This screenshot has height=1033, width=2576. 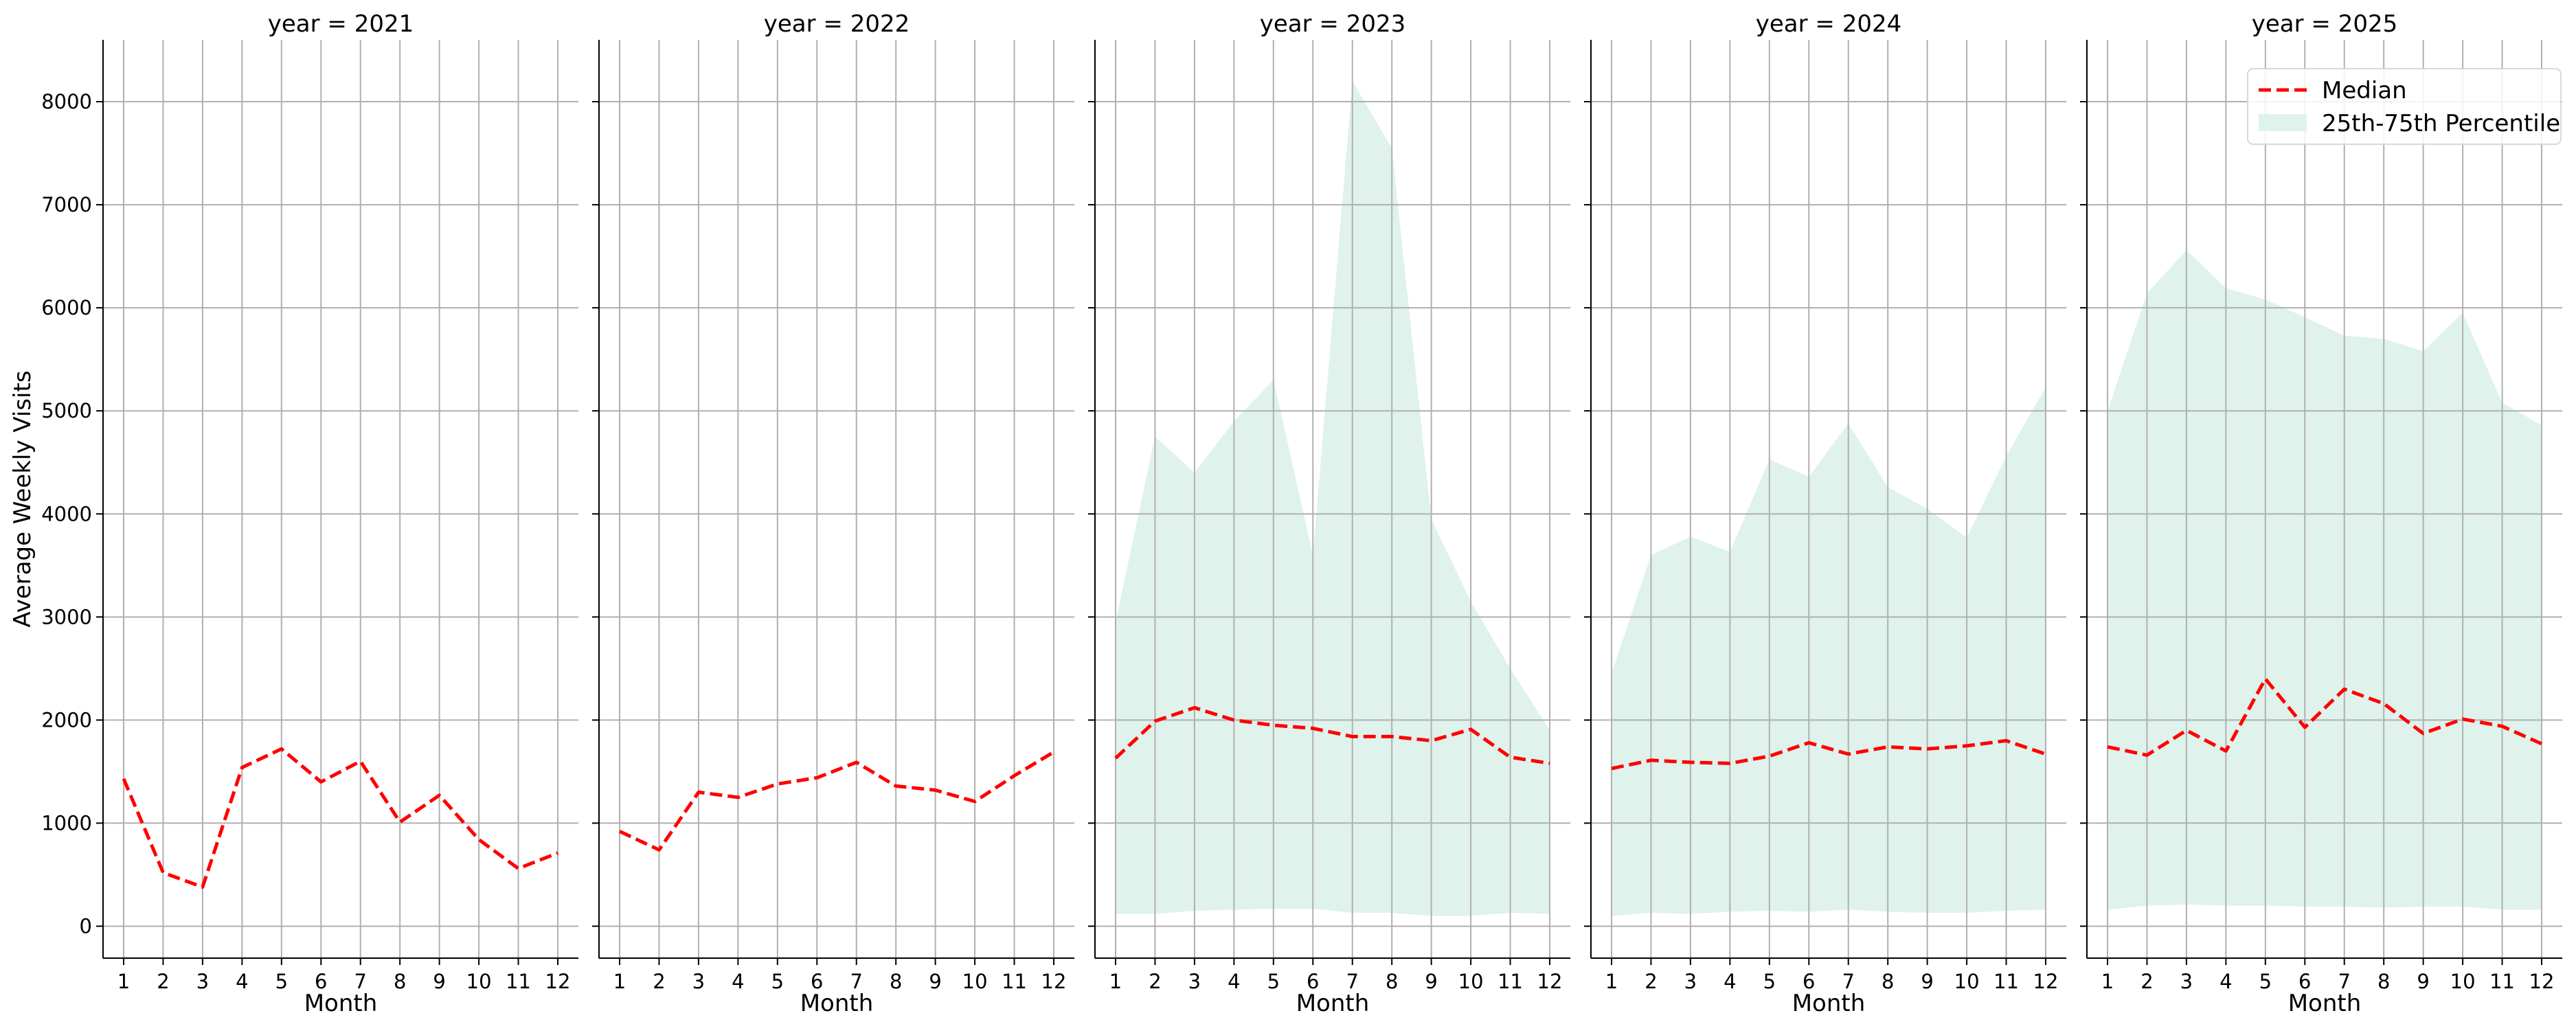 I want to click on y-tick-label-6: 6000, so click(x=66, y=307).